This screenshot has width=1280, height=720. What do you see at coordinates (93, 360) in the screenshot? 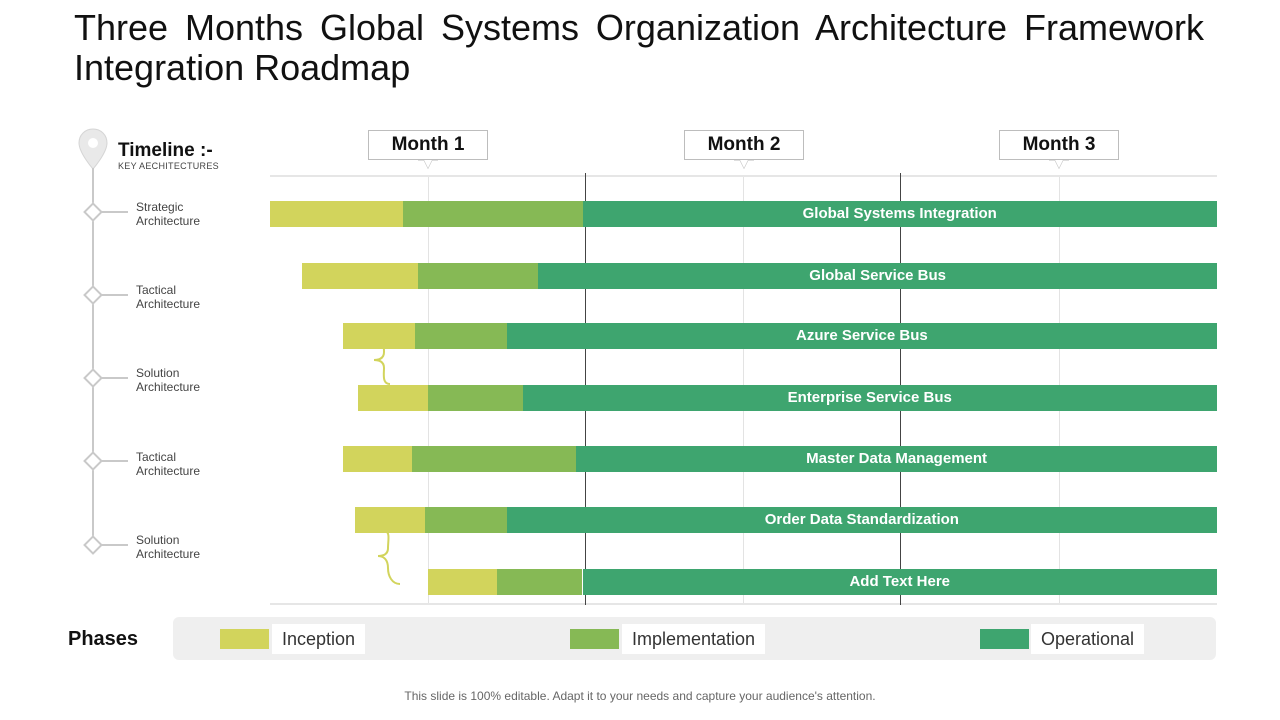
I see `timeline-line` at bounding box center [93, 360].